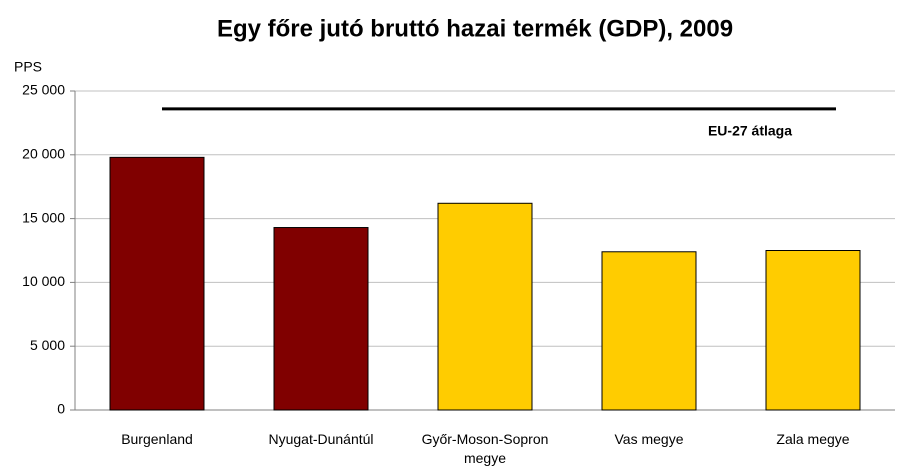 This screenshot has width=909, height=476. I want to click on y-tick-label: 20 000, so click(43, 154).